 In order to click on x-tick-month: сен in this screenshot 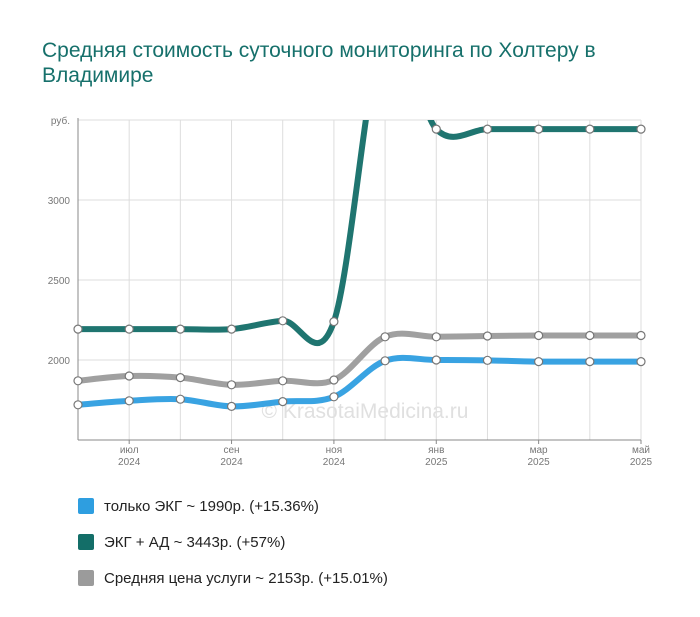, I will do `click(231, 450)`.